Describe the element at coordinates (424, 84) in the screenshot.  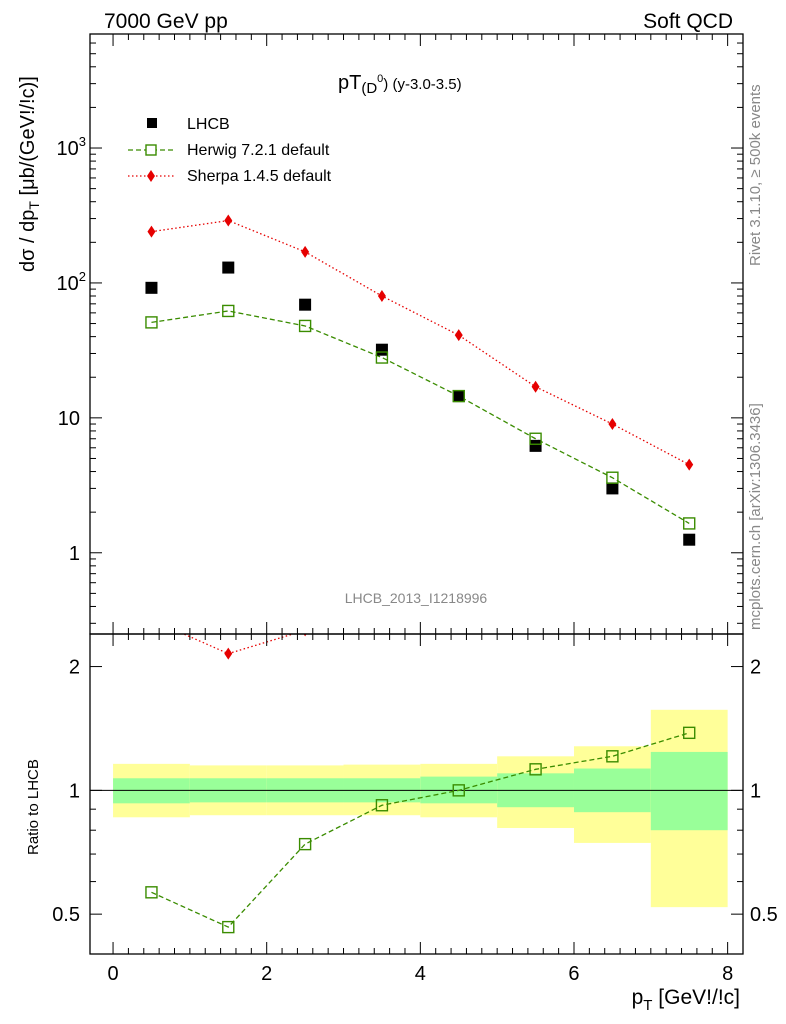
I see `title-rest: (y-3.0-3.5)` at that location.